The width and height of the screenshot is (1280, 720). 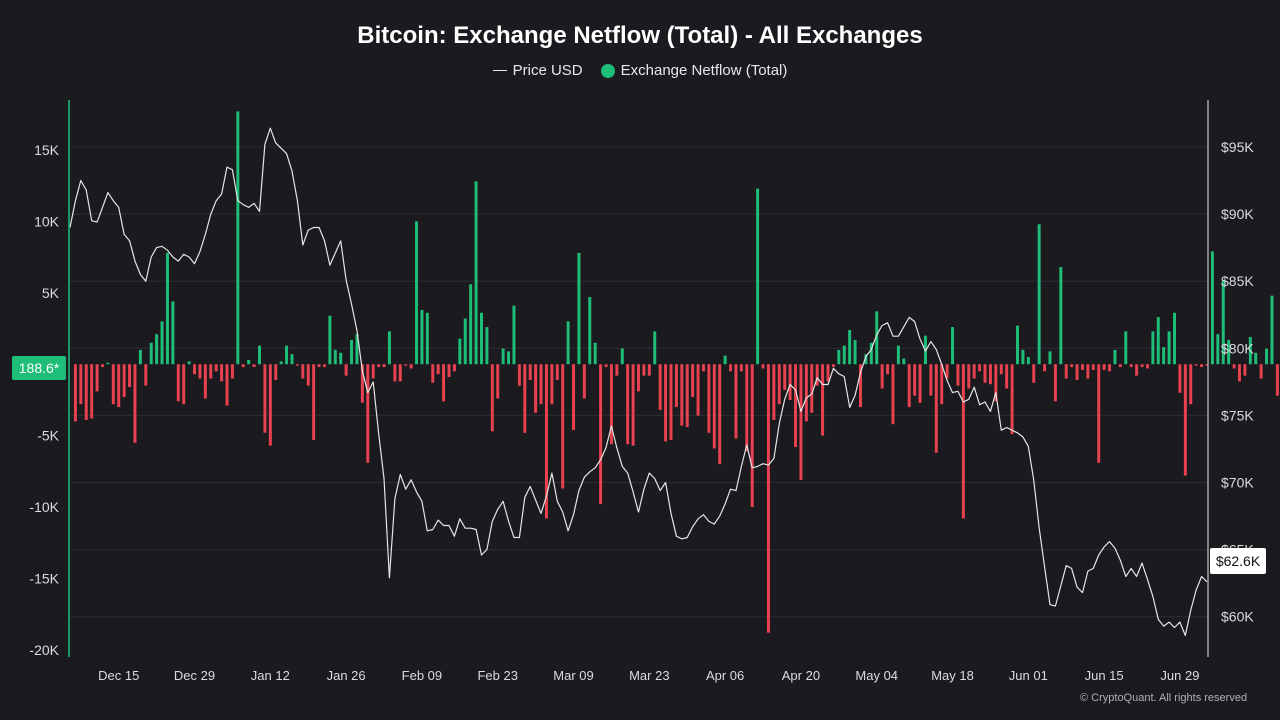 I want to click on y-right-tick-label: $95K, so click(x=1237, y=147).